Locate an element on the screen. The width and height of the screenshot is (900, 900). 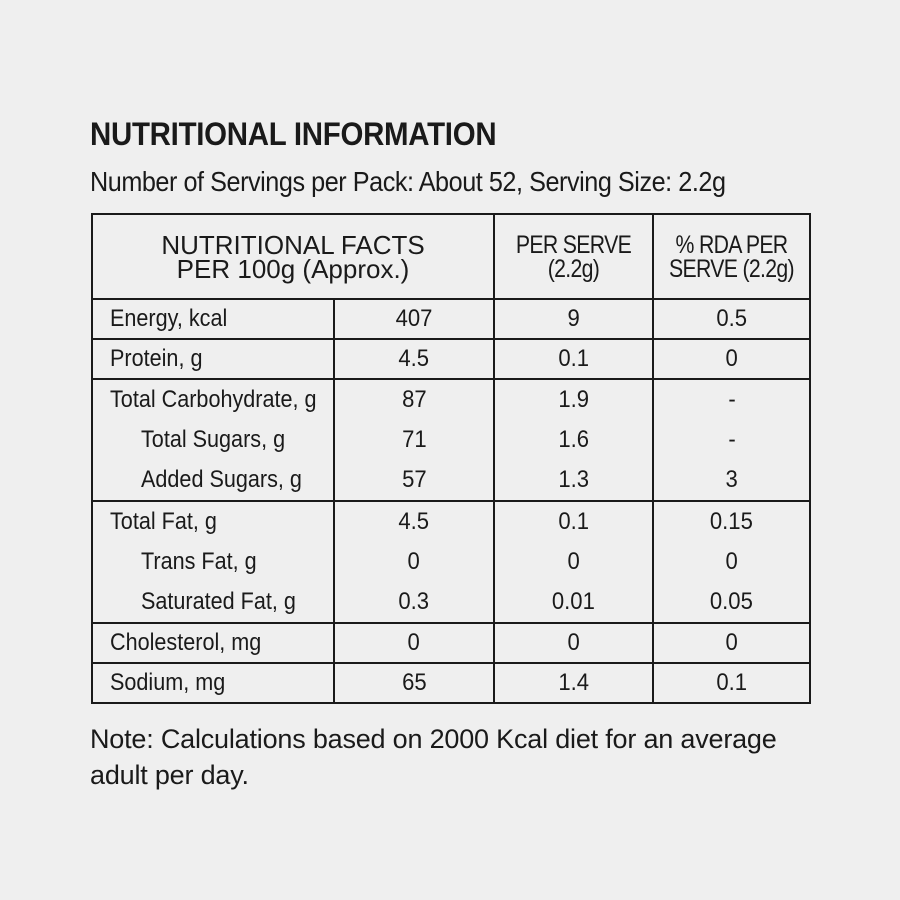
table-row: Total Sugars, g 71 1.6 - is located at coordinates (451, 440).